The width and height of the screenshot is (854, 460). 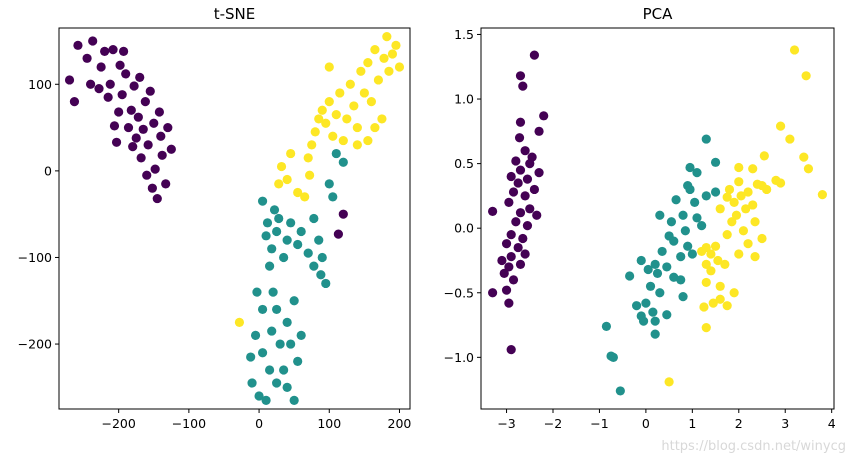 I want to click on pca-xtick-label-6: 3, so click(x=785, y=423).